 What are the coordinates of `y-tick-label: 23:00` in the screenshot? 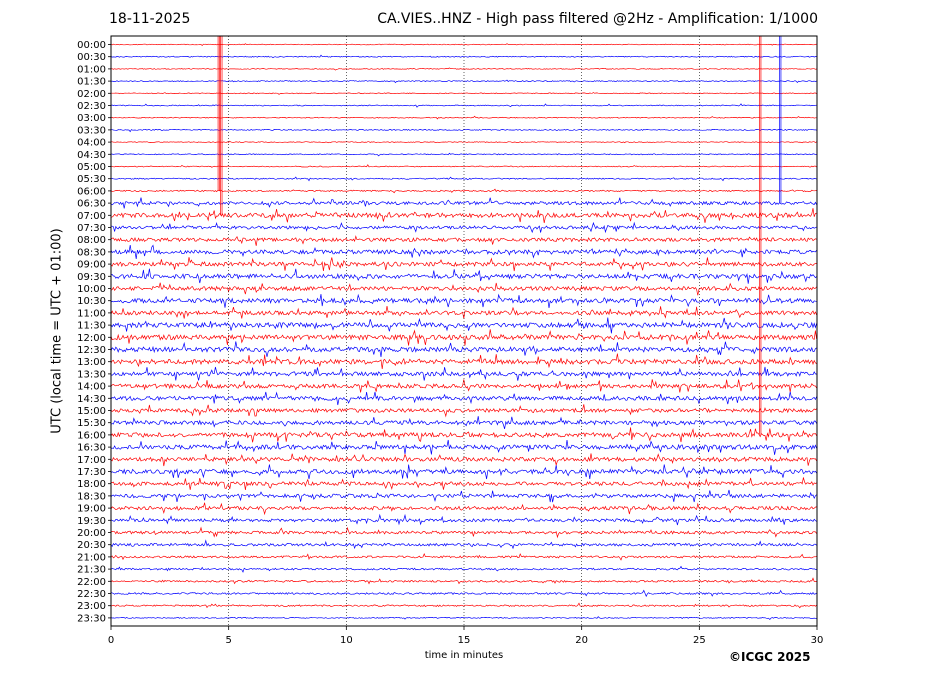 It's located at (91, 606).